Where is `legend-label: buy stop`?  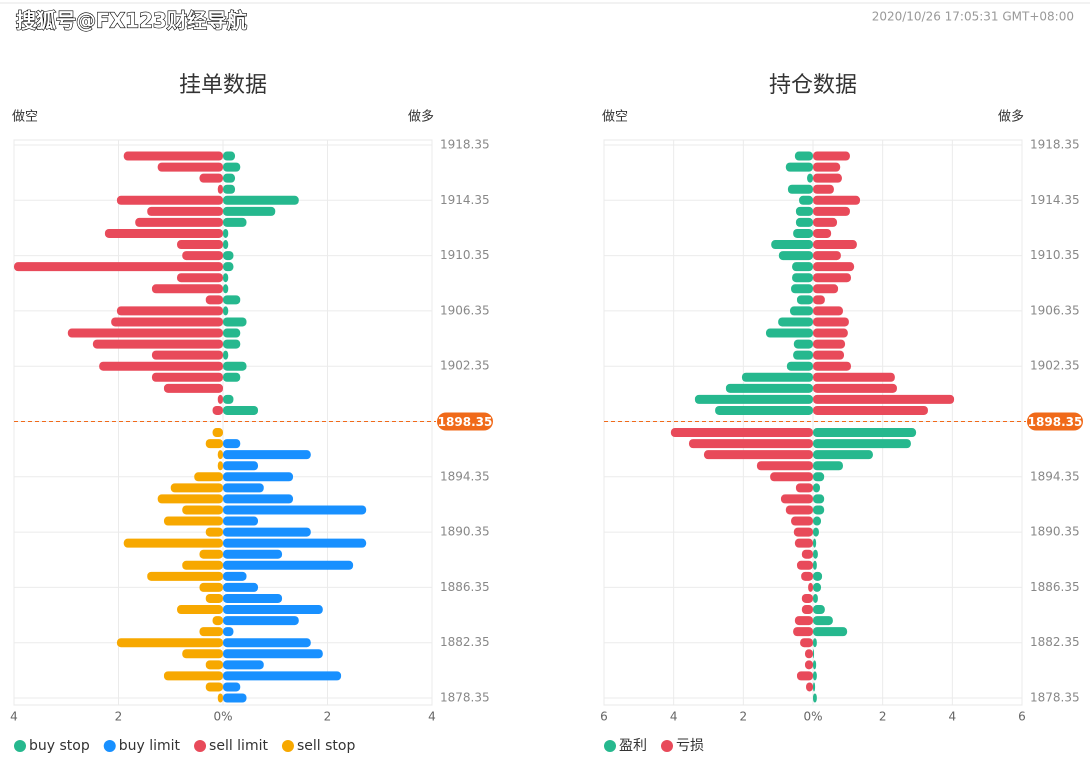 legend-label: buy stop is located at coordinates (59, 746).